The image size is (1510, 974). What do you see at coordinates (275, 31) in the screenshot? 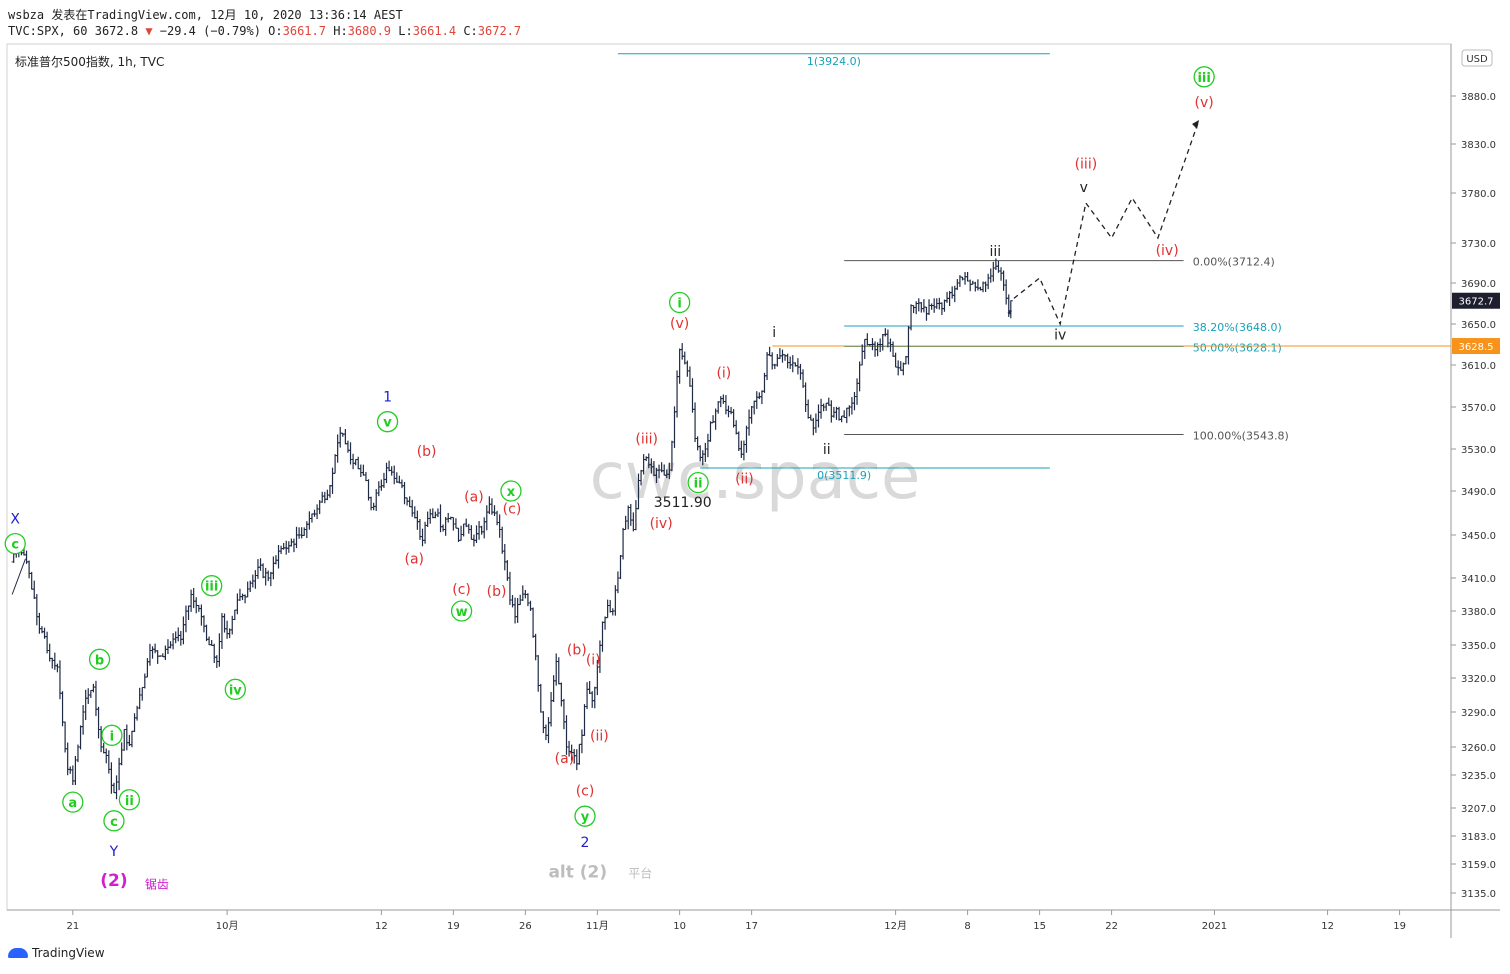
I see `open-label: O:` at bounding box center [275, 31].